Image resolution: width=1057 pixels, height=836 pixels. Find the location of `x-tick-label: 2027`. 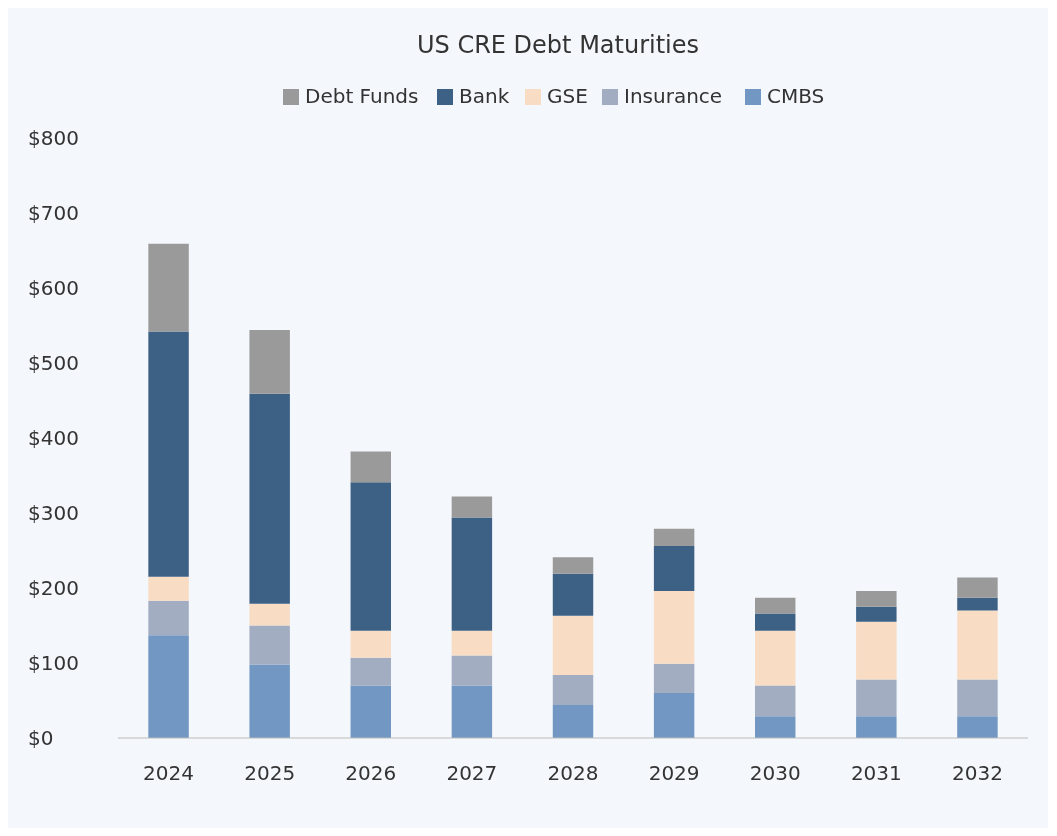

x-tick-label: 2027 is located at coordinates (472, 773).